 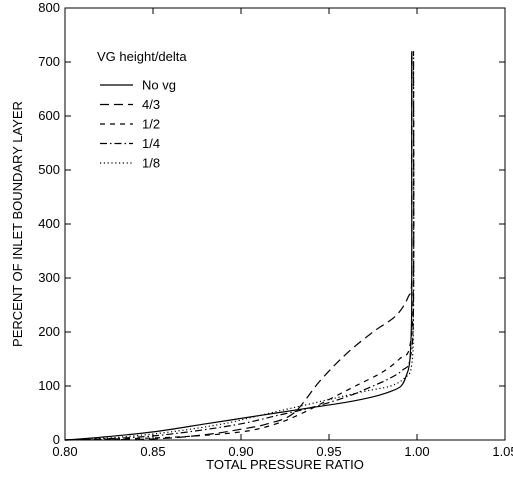 I want to click on y-tick-label: 600, so click(x=49, y=115).